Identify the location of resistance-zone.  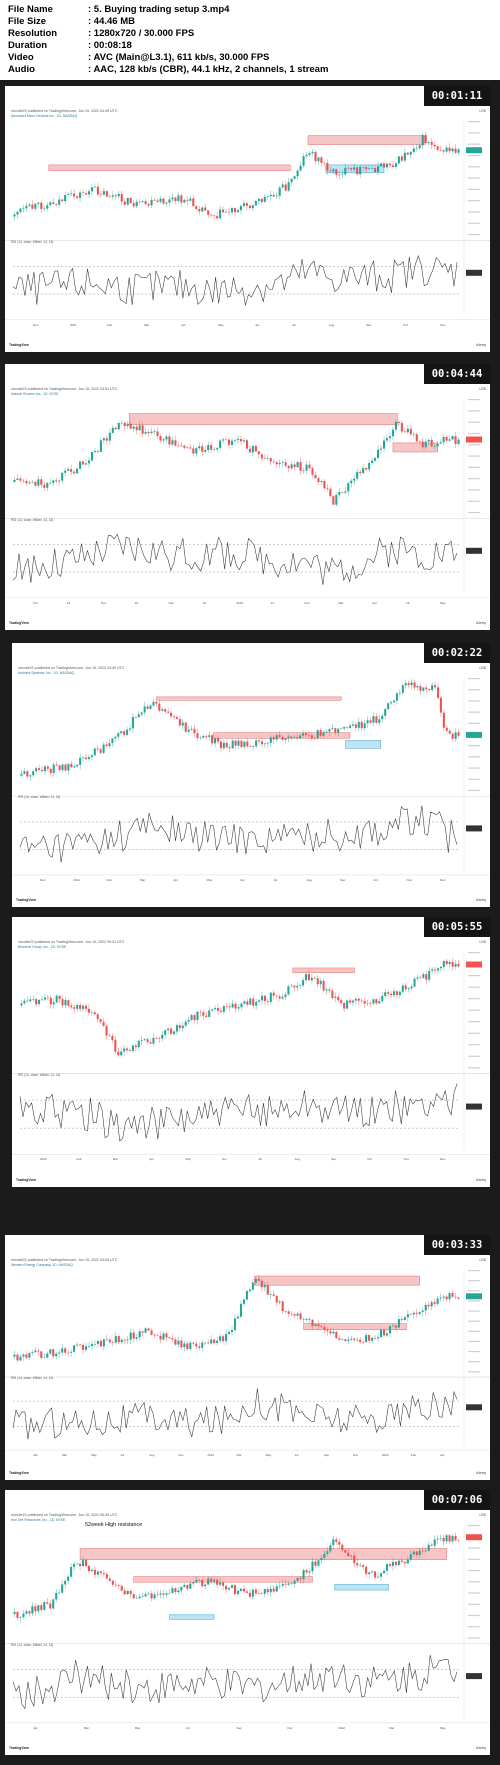
(169, 167).